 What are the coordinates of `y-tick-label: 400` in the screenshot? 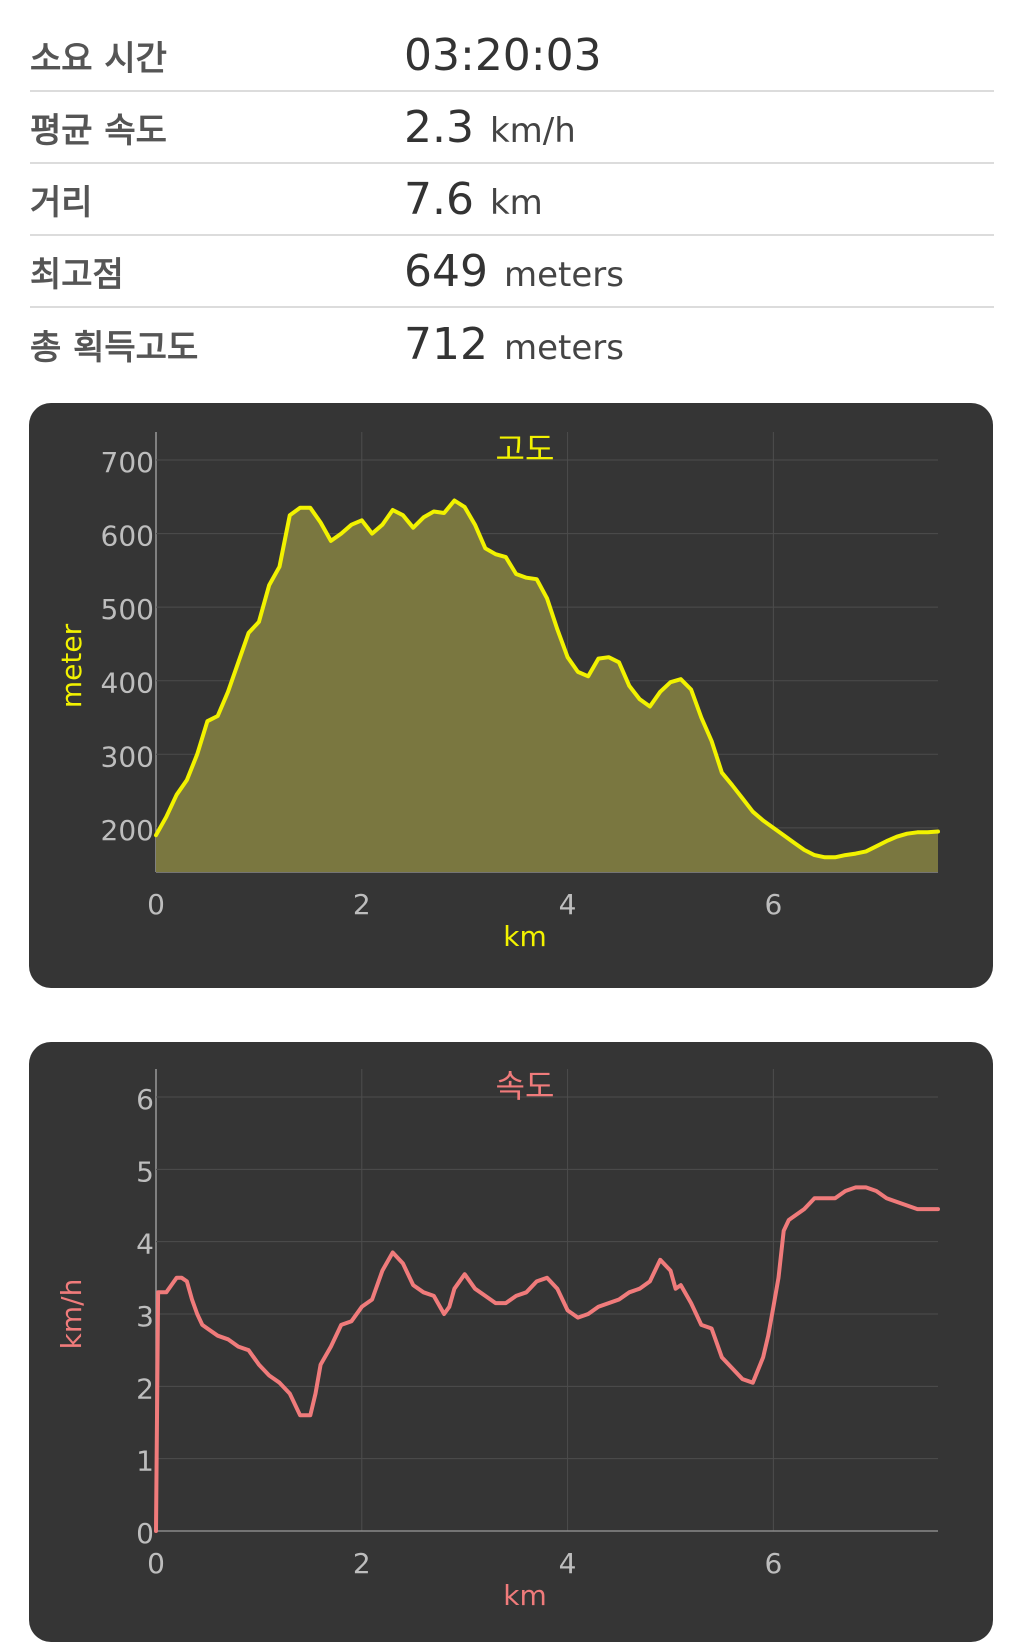 It's located at (127, 683).